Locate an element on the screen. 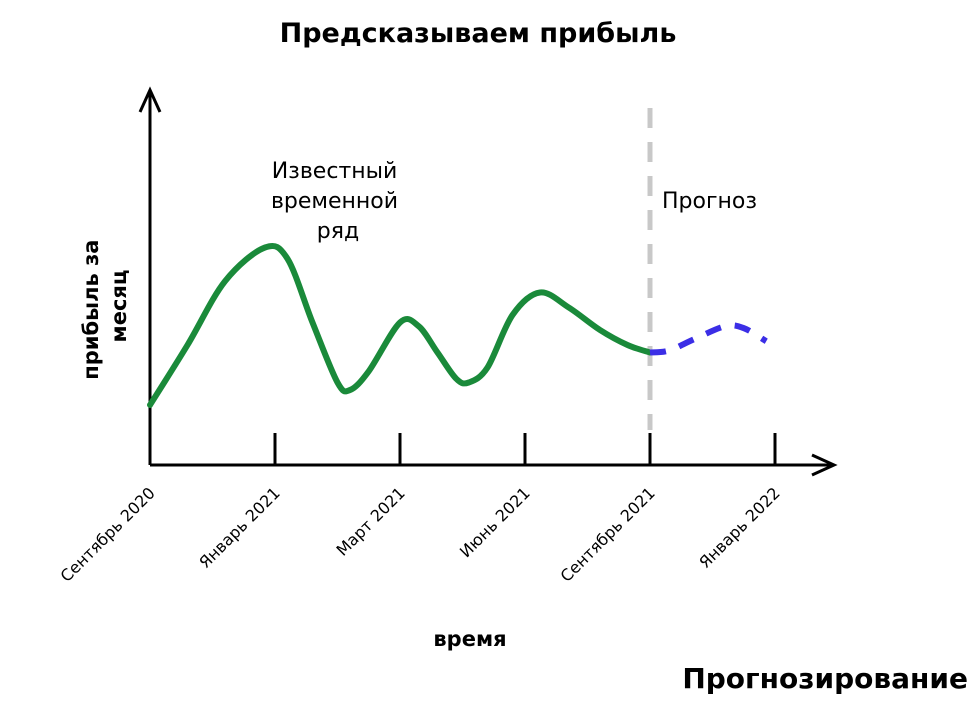 Image resolution: width=980 pixels, height=703 pixels. corner-label: Прогнозирование is located at coordinates (825, 678).